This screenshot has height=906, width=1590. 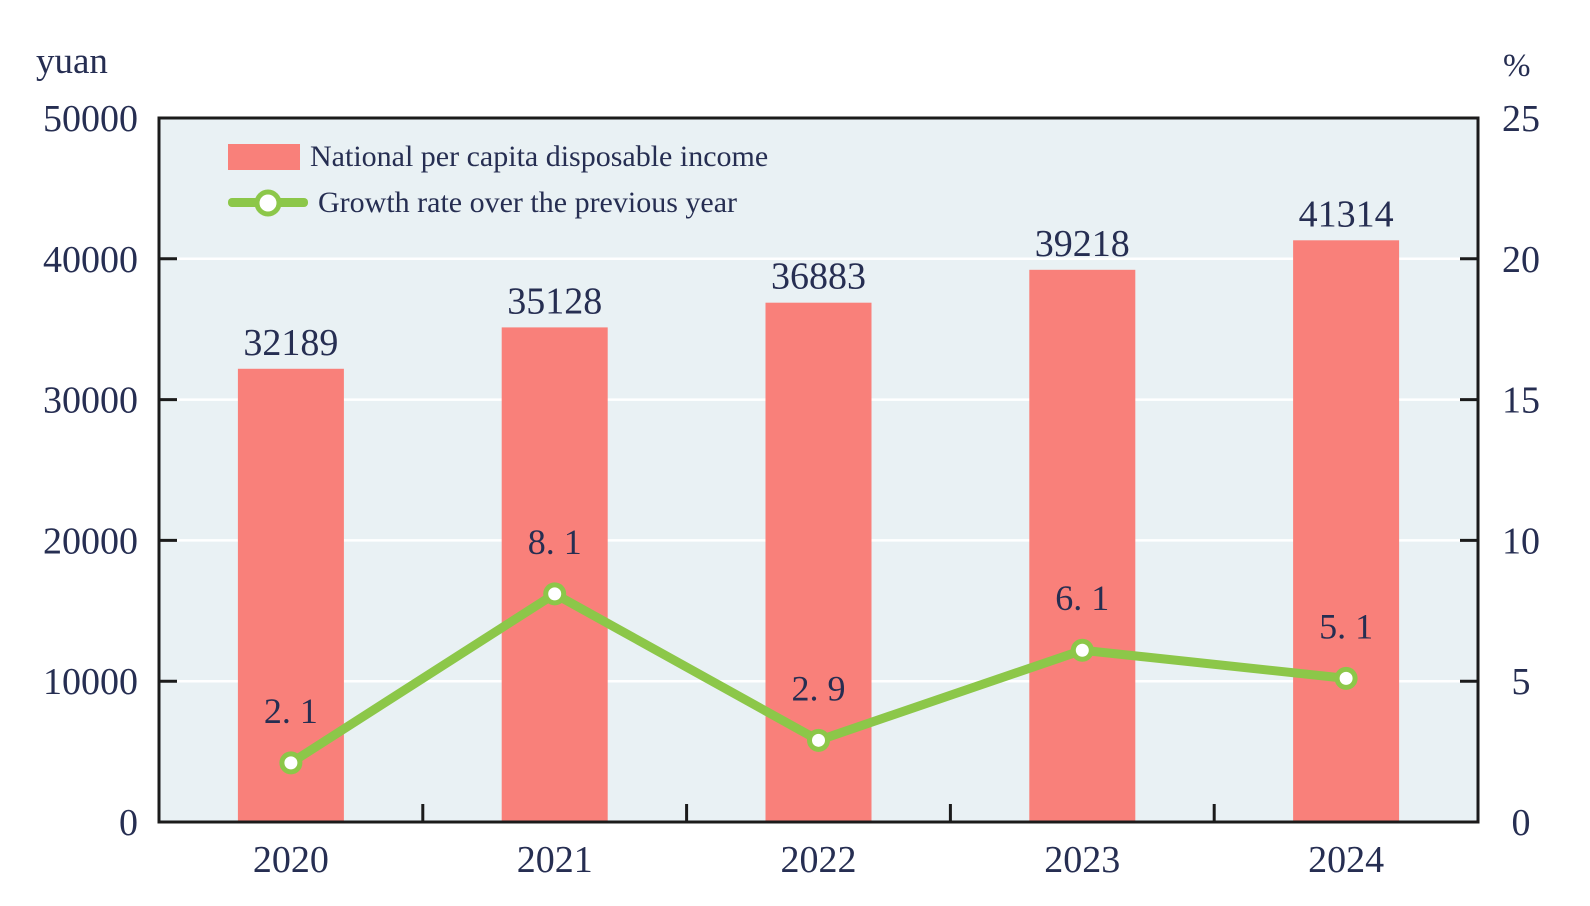 What do you see at coordinates (1082, 244) in the screenshot?
I see `bar-value-label-2023: 39218` at bounding box center [1082, 244].